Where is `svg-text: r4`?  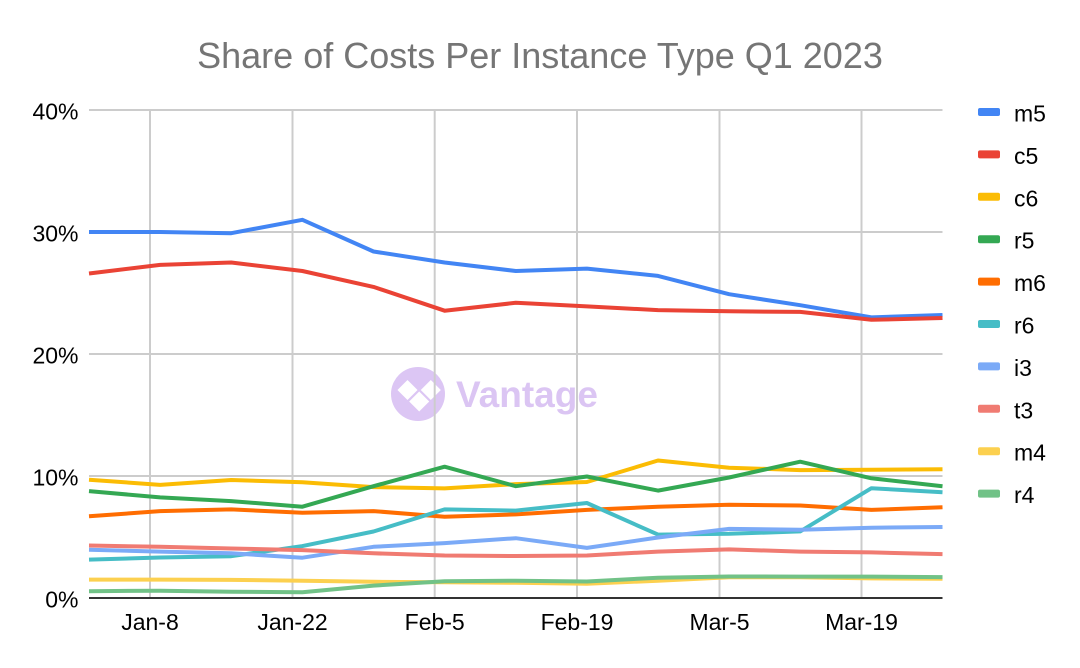 svg-text: r4 is located at coordinates (1024, 495).